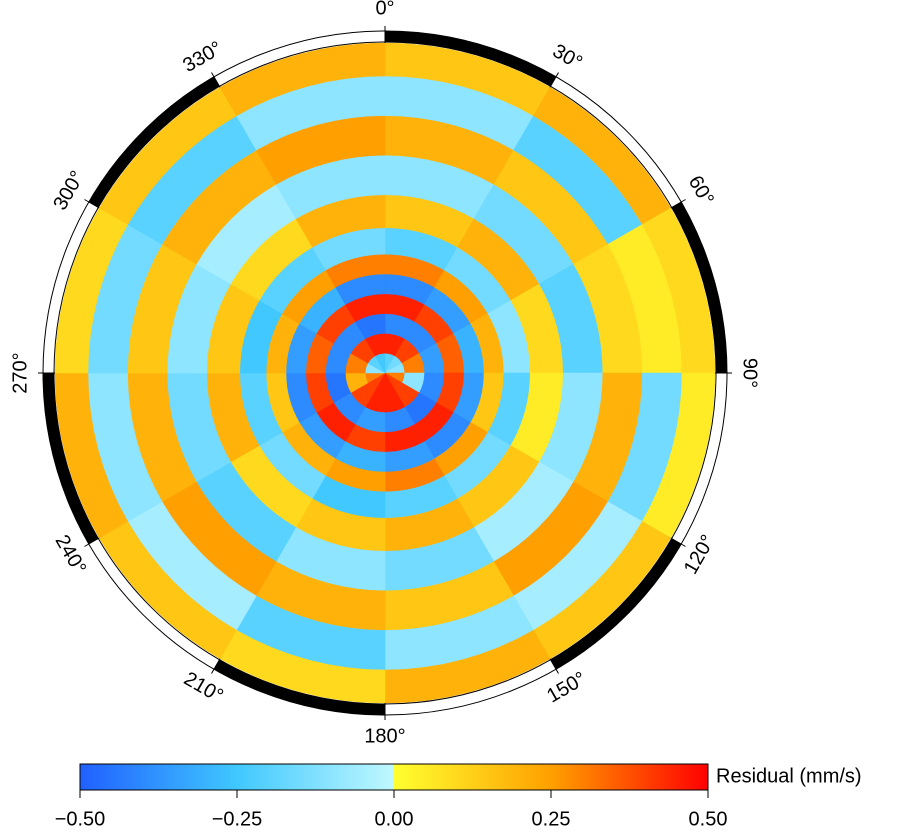 The height and width of the screenshot is (834, 908). I want to click on colorbar-label: Residual (mm/s), so click(789, 776).